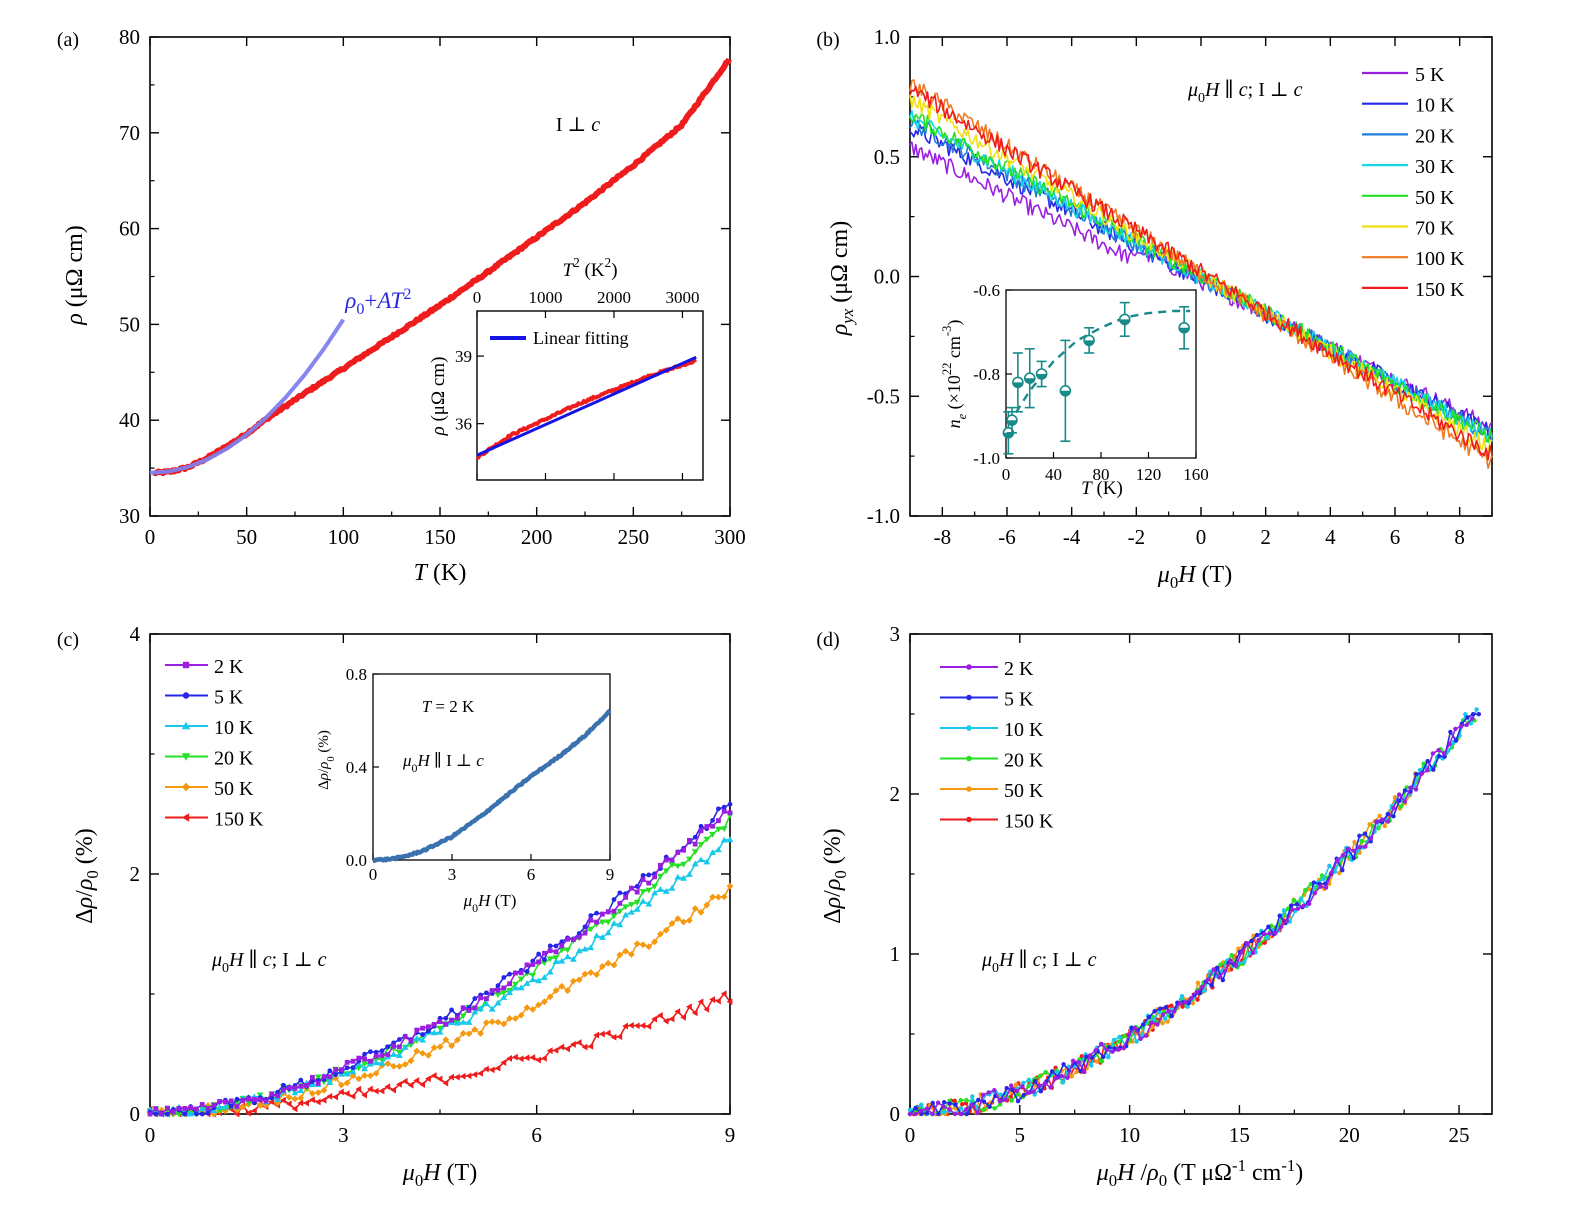 Image resolution: width=1578 pixels, height=1208 pixels. What do you see at coordinates (586, 406) in the screenshot?
I see `inset-series-linear-fit` at bounding box center [586, 406].